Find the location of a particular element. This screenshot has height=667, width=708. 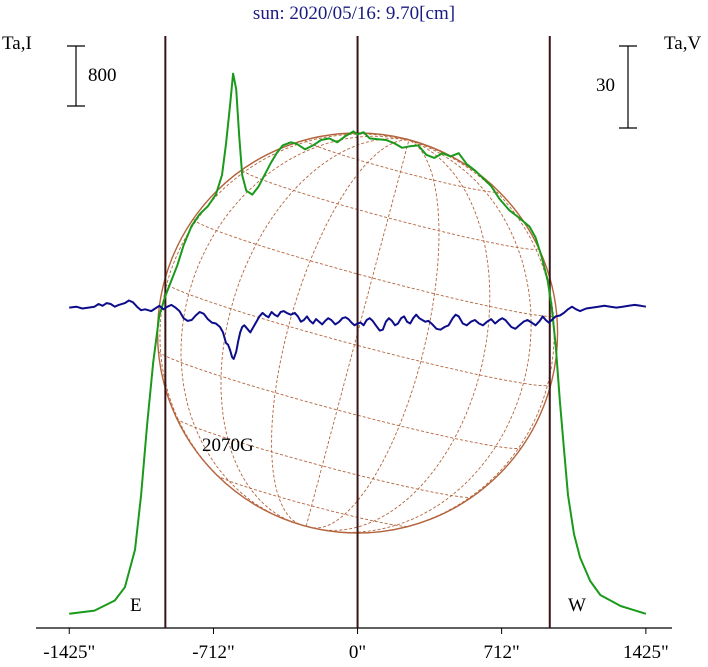

x-tick-labels: -1425" -712" 0" 712" 1425" is located at coordinates (356, 652).